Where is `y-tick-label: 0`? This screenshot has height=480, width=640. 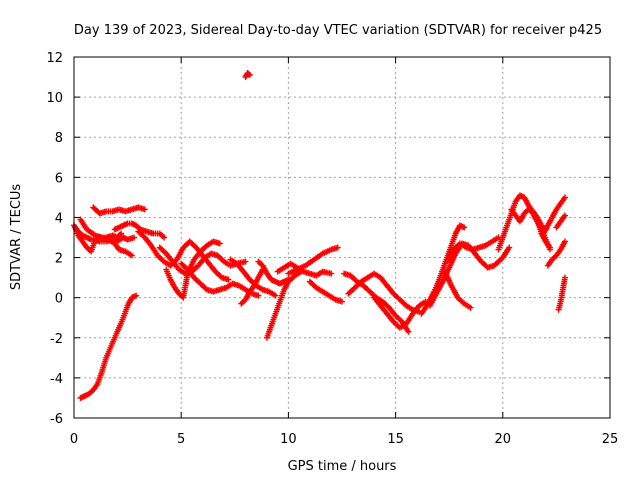
y-tick-label: 0 is located at coordinates (59, 299).